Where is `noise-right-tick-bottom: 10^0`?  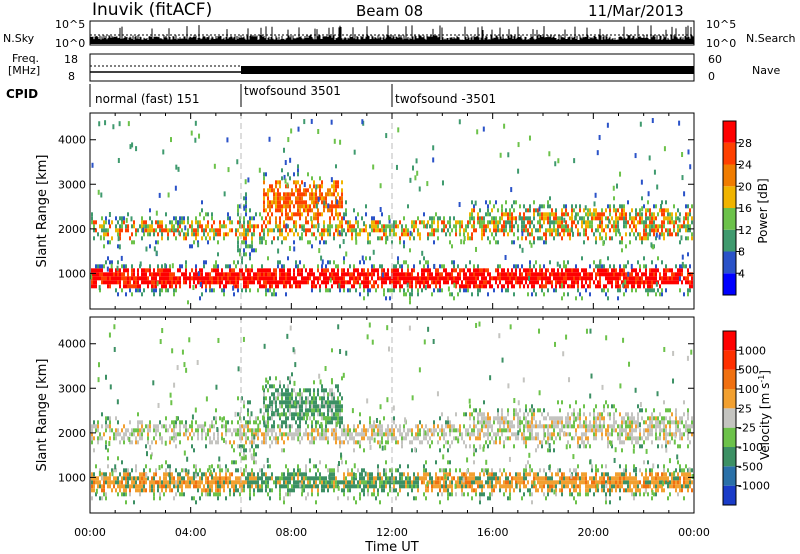
noise-right-tick-bottom: 10^0 is located at coordinates (721, 43).